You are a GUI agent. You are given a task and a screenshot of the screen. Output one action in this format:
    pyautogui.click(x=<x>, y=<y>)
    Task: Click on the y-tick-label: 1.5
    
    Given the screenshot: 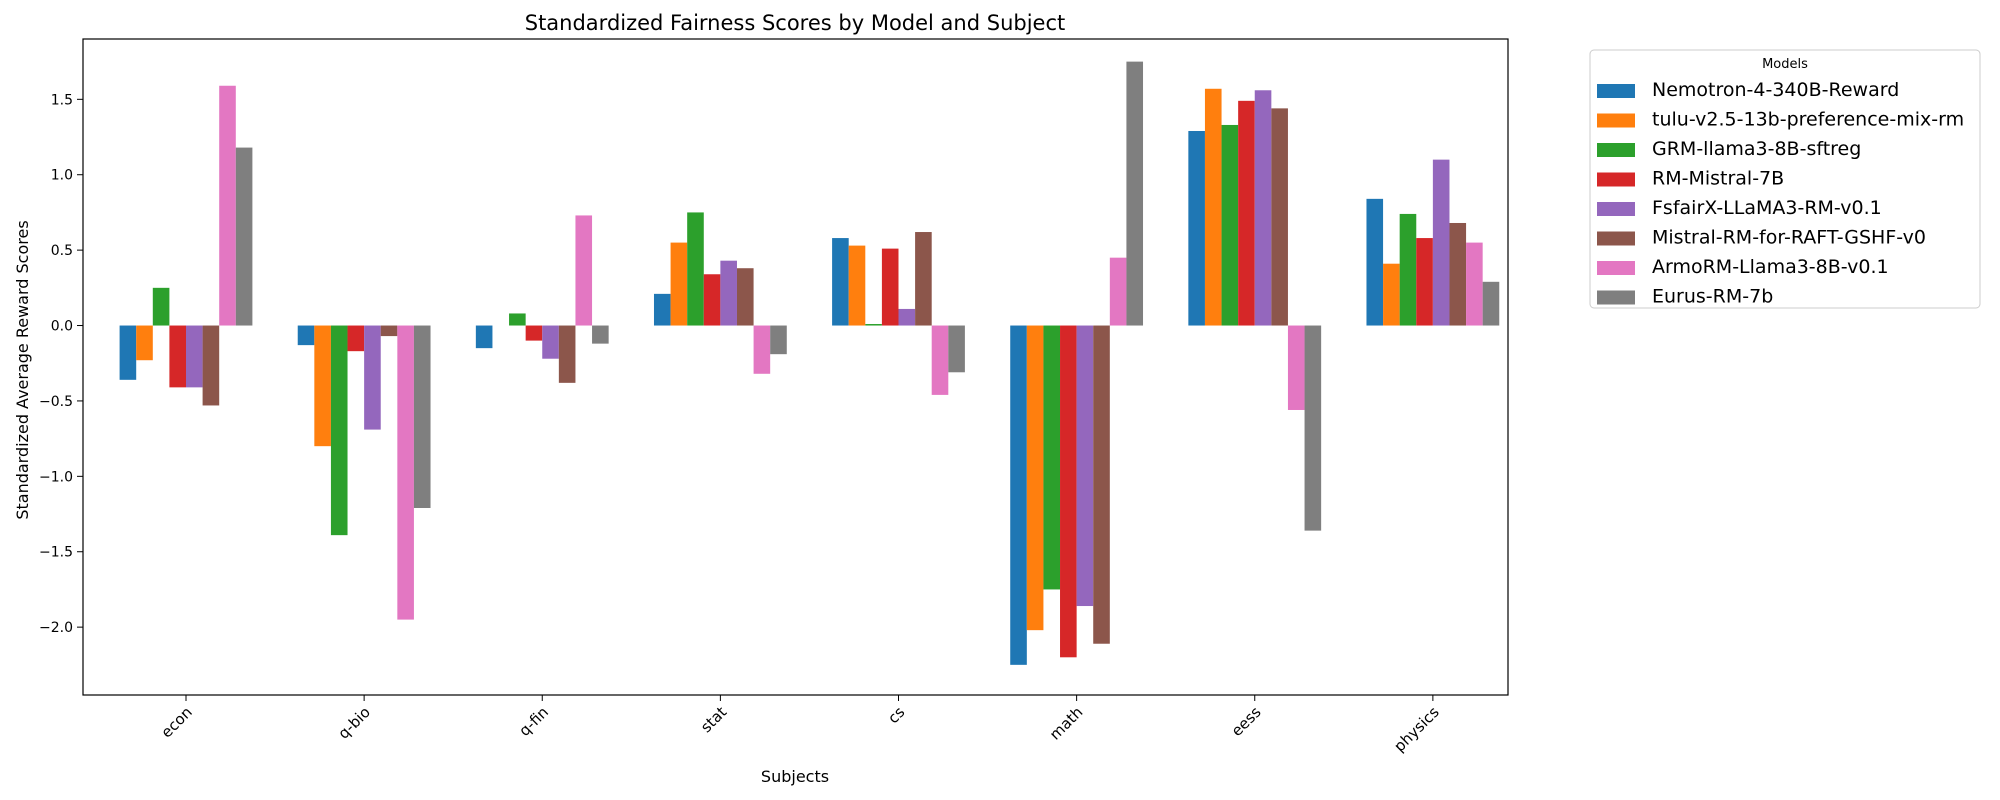 What is the action you would take?
    pyautogui.click(x=62, y=100)
    